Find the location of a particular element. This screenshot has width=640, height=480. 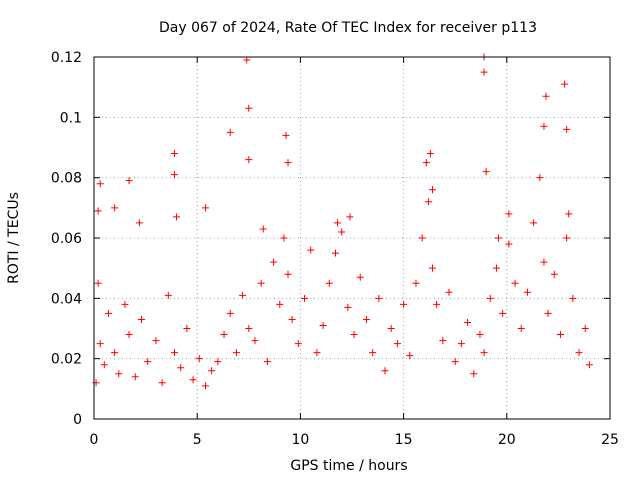

x-tick-label: 25 is located at coordinates (610, 440).